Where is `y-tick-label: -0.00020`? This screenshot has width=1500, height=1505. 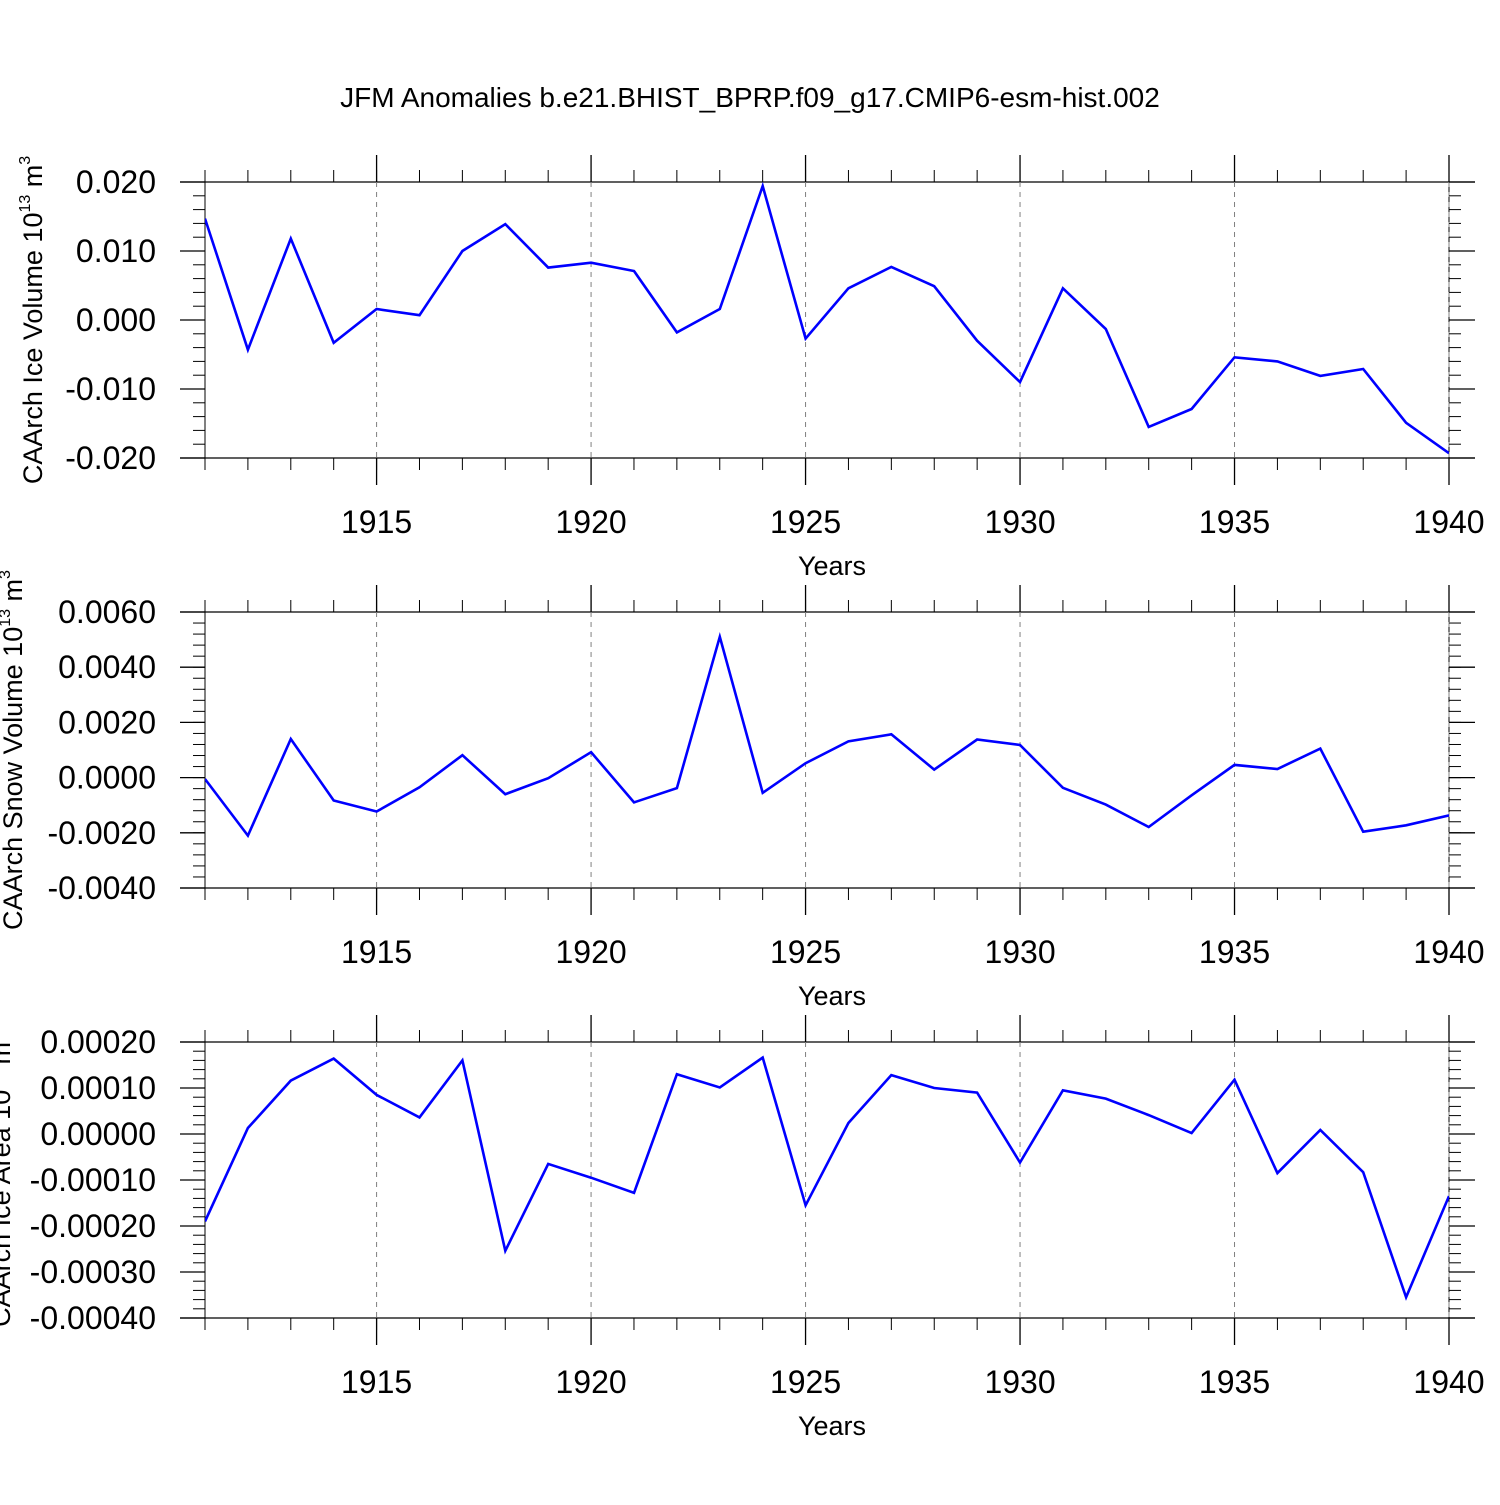
y-tick-label: -0.00020 is located at coordinates (93, 1226).